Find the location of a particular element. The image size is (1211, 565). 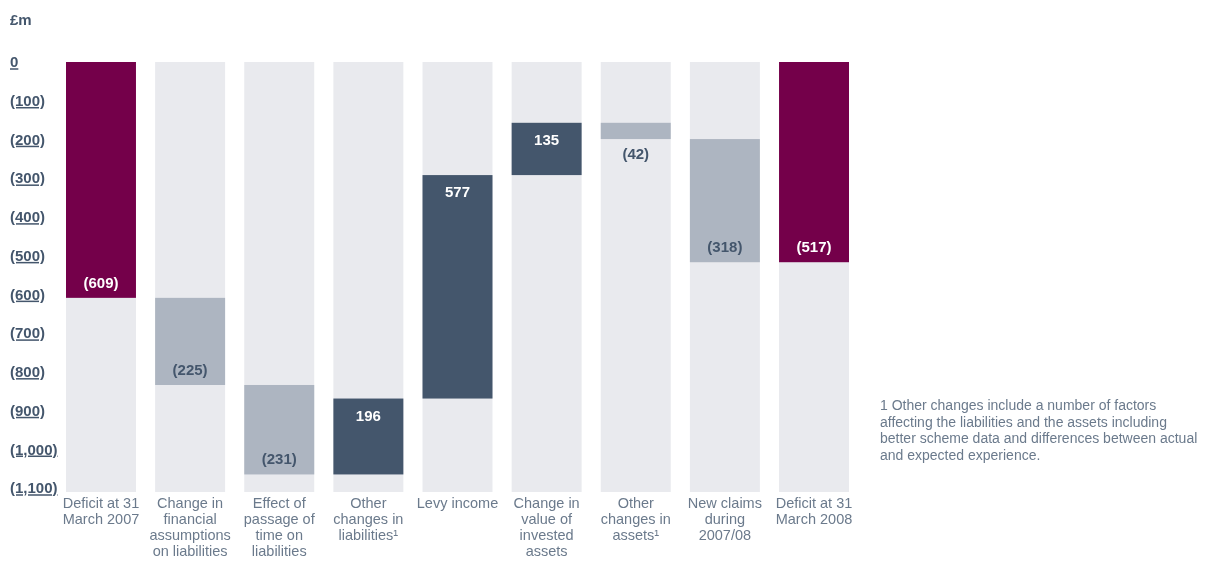

data-label: 135 is located at coordinates (547, 139).